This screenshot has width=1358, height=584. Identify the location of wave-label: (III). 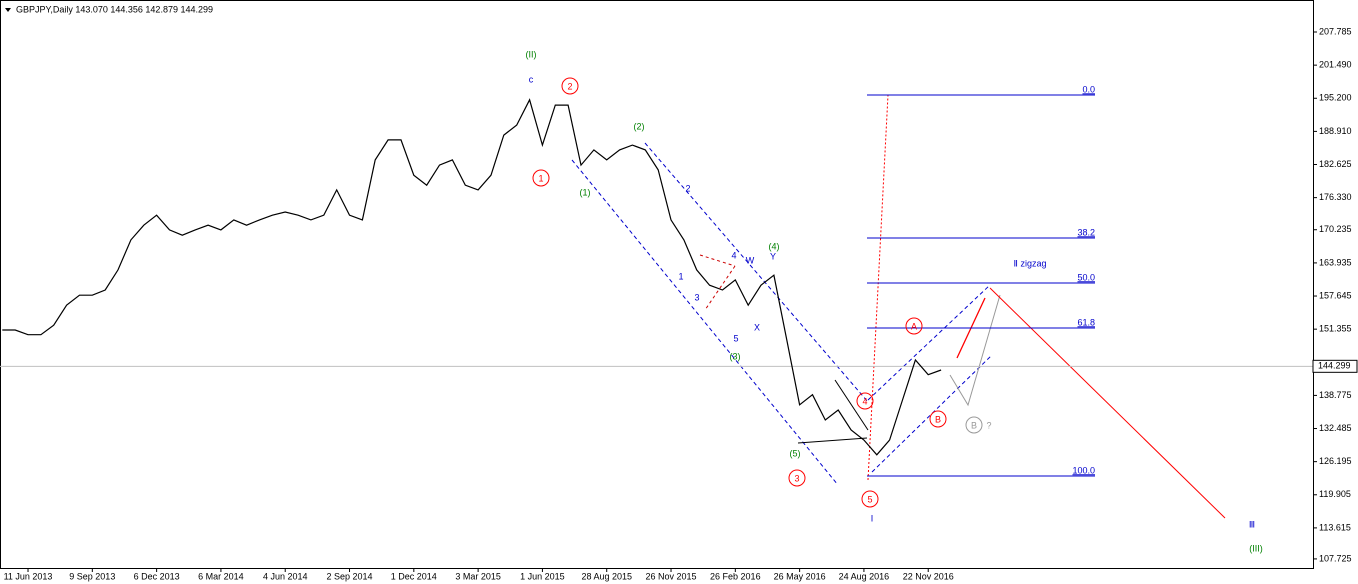
(1256, 548).